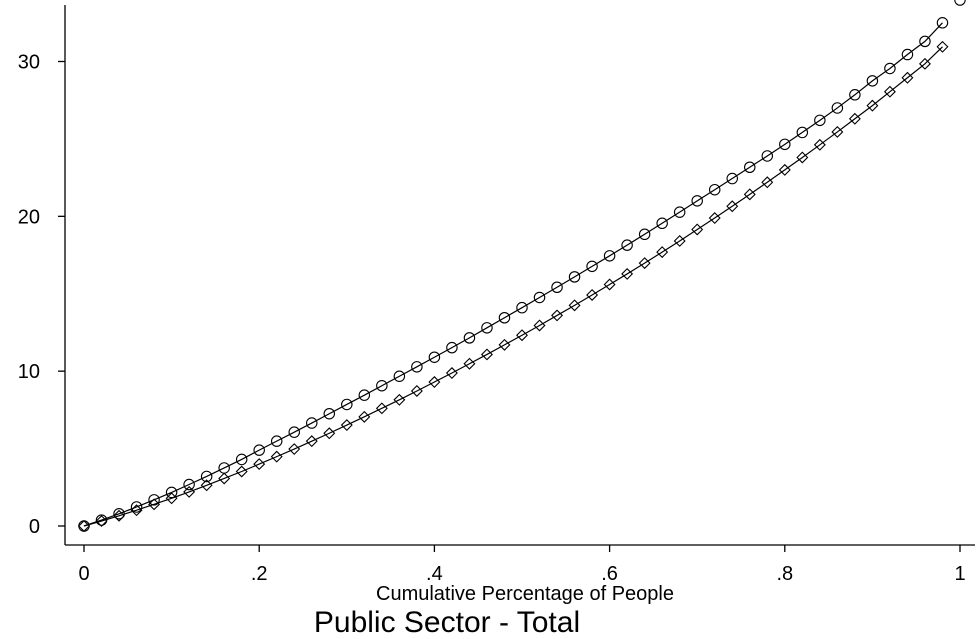 The width and height of the screenshot is (980, 639). Describe the element at coordinates (29, 372) in the screenshot. I see `y-tick-label: 10` at that location.